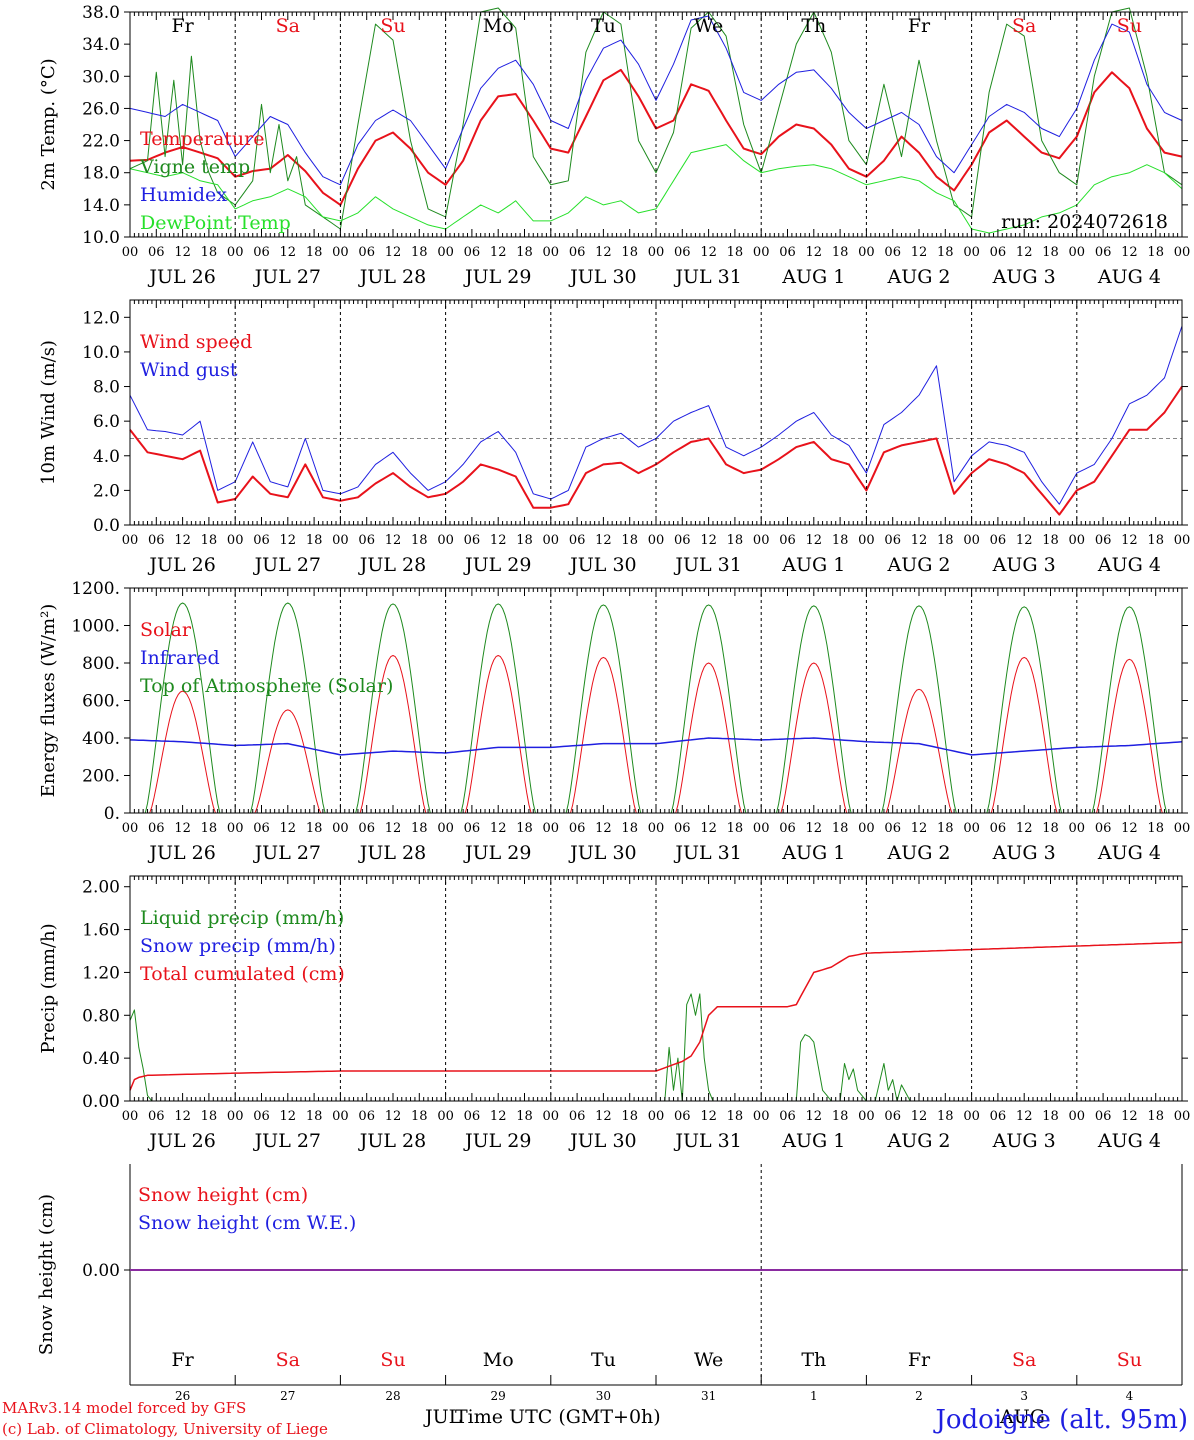 The width and height of the screenshot is (1194, 1440). Describe the element at coordinates (101, 777) in the screenshot. I see `y-tick-label: 200.` at that location.